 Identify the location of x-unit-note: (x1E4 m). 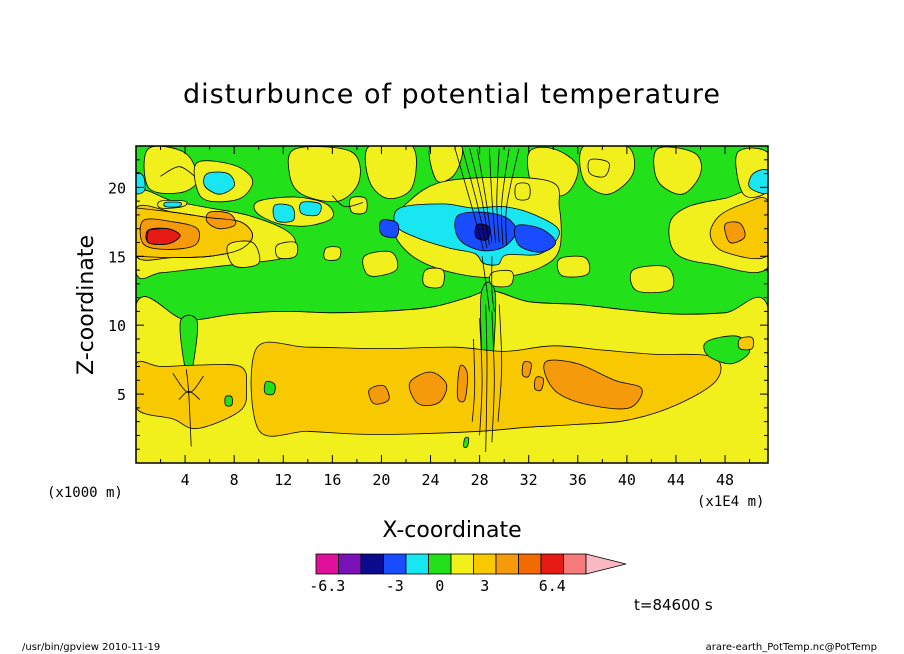
(730, 502).